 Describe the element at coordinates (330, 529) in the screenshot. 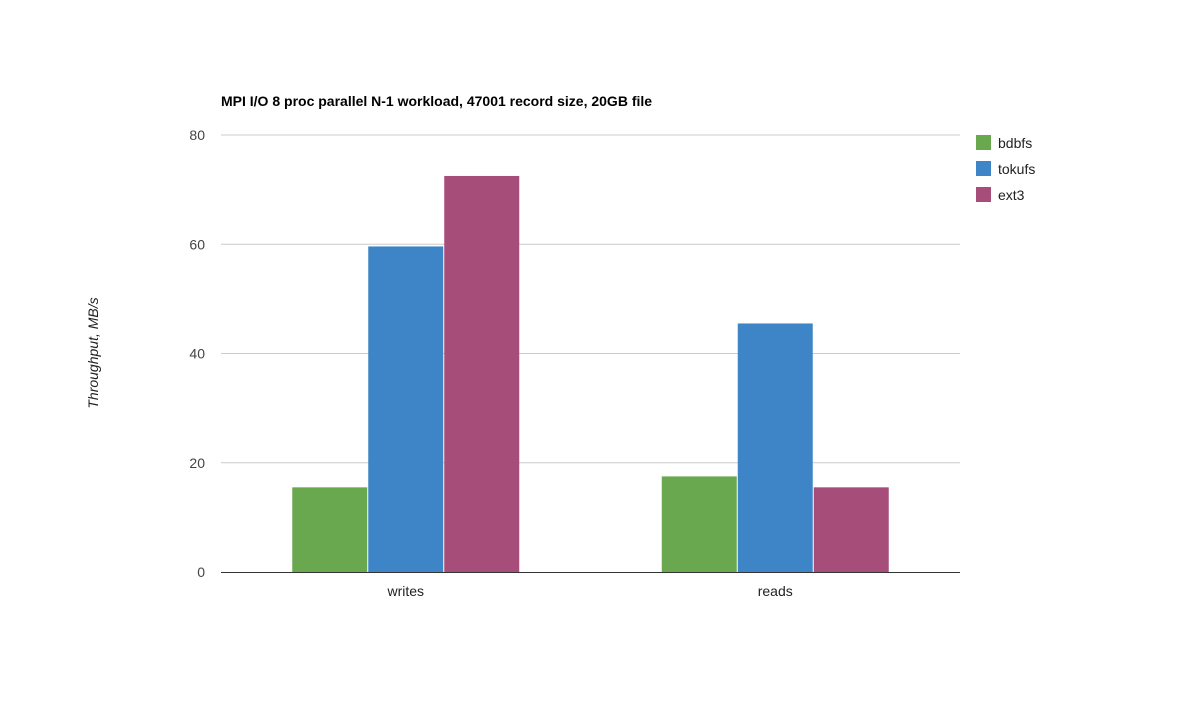

I see `bar-bdbfs-writes` at that location.